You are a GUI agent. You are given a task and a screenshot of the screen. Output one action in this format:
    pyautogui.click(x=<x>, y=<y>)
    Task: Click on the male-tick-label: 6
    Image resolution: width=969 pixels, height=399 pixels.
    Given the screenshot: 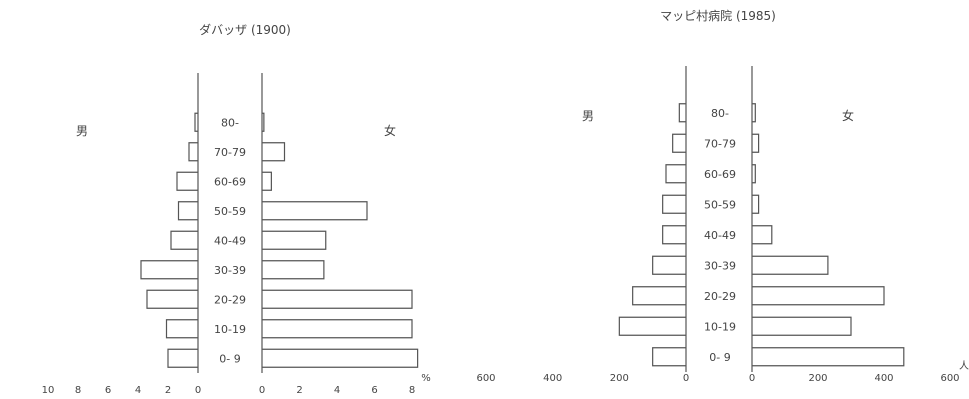 What is the action you would take?
    pyautogui.click(x=108, y=390)
    